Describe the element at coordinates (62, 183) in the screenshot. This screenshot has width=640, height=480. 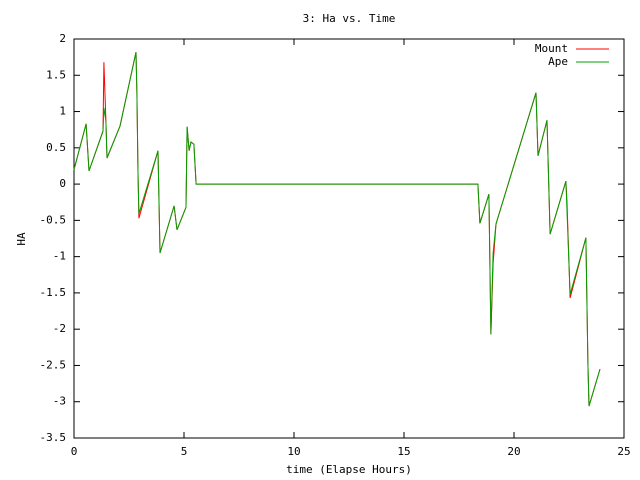
I see `y-tick-label: 0` at that location.